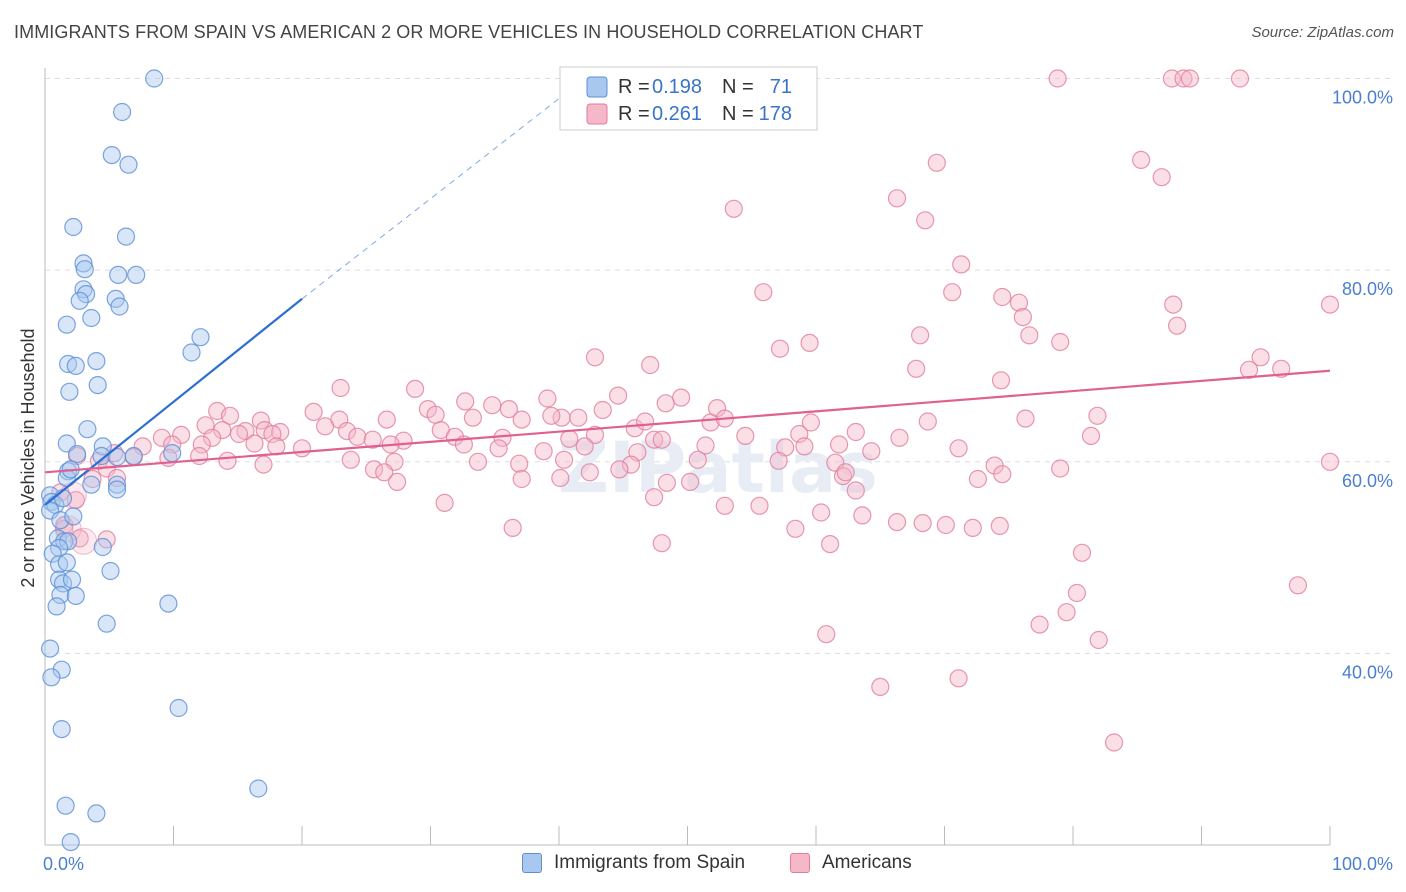  Describe the element at coordinates (597, 114) in the screenshot. I see `legend-swatch` at that location.